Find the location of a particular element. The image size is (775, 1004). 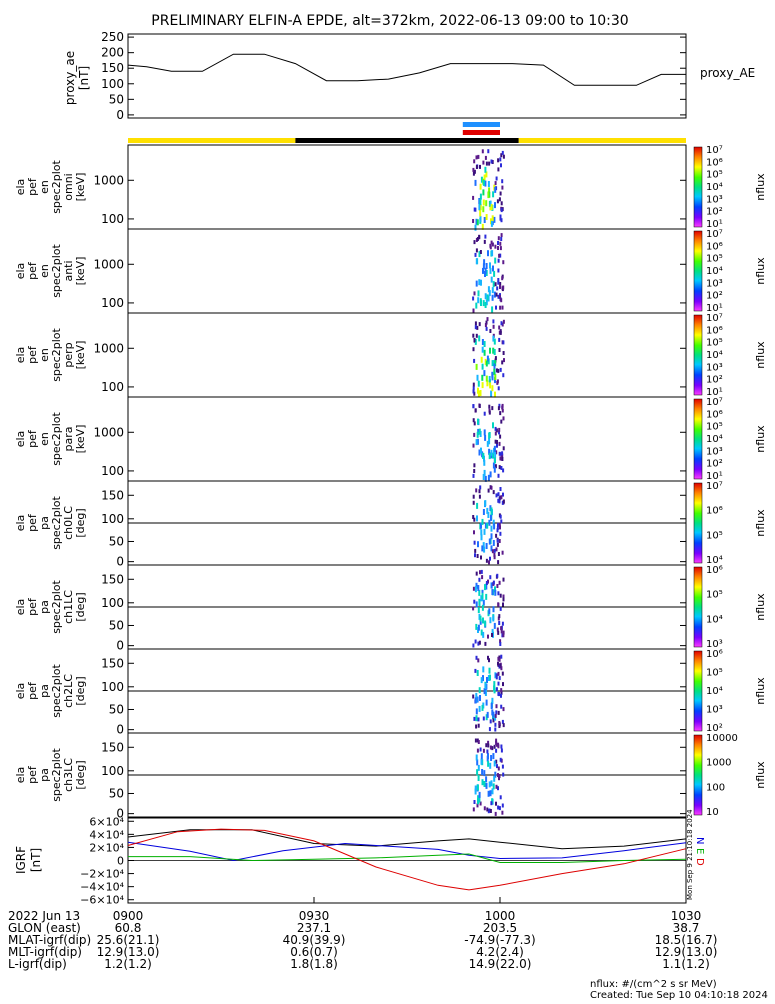

igrf-tick-label: 0 is located at coordinates (120, 861).